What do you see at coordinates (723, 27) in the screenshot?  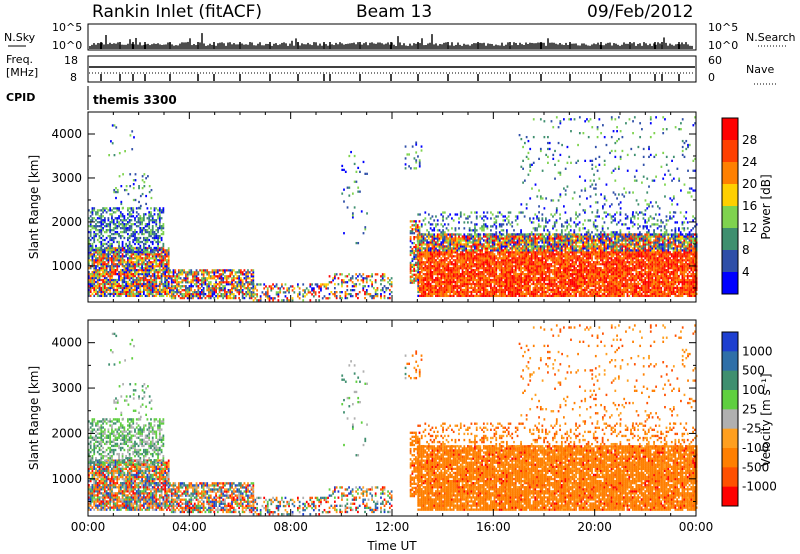 I see `nsky-right-tick-top: 10^5` at bounding box center [723, 27].